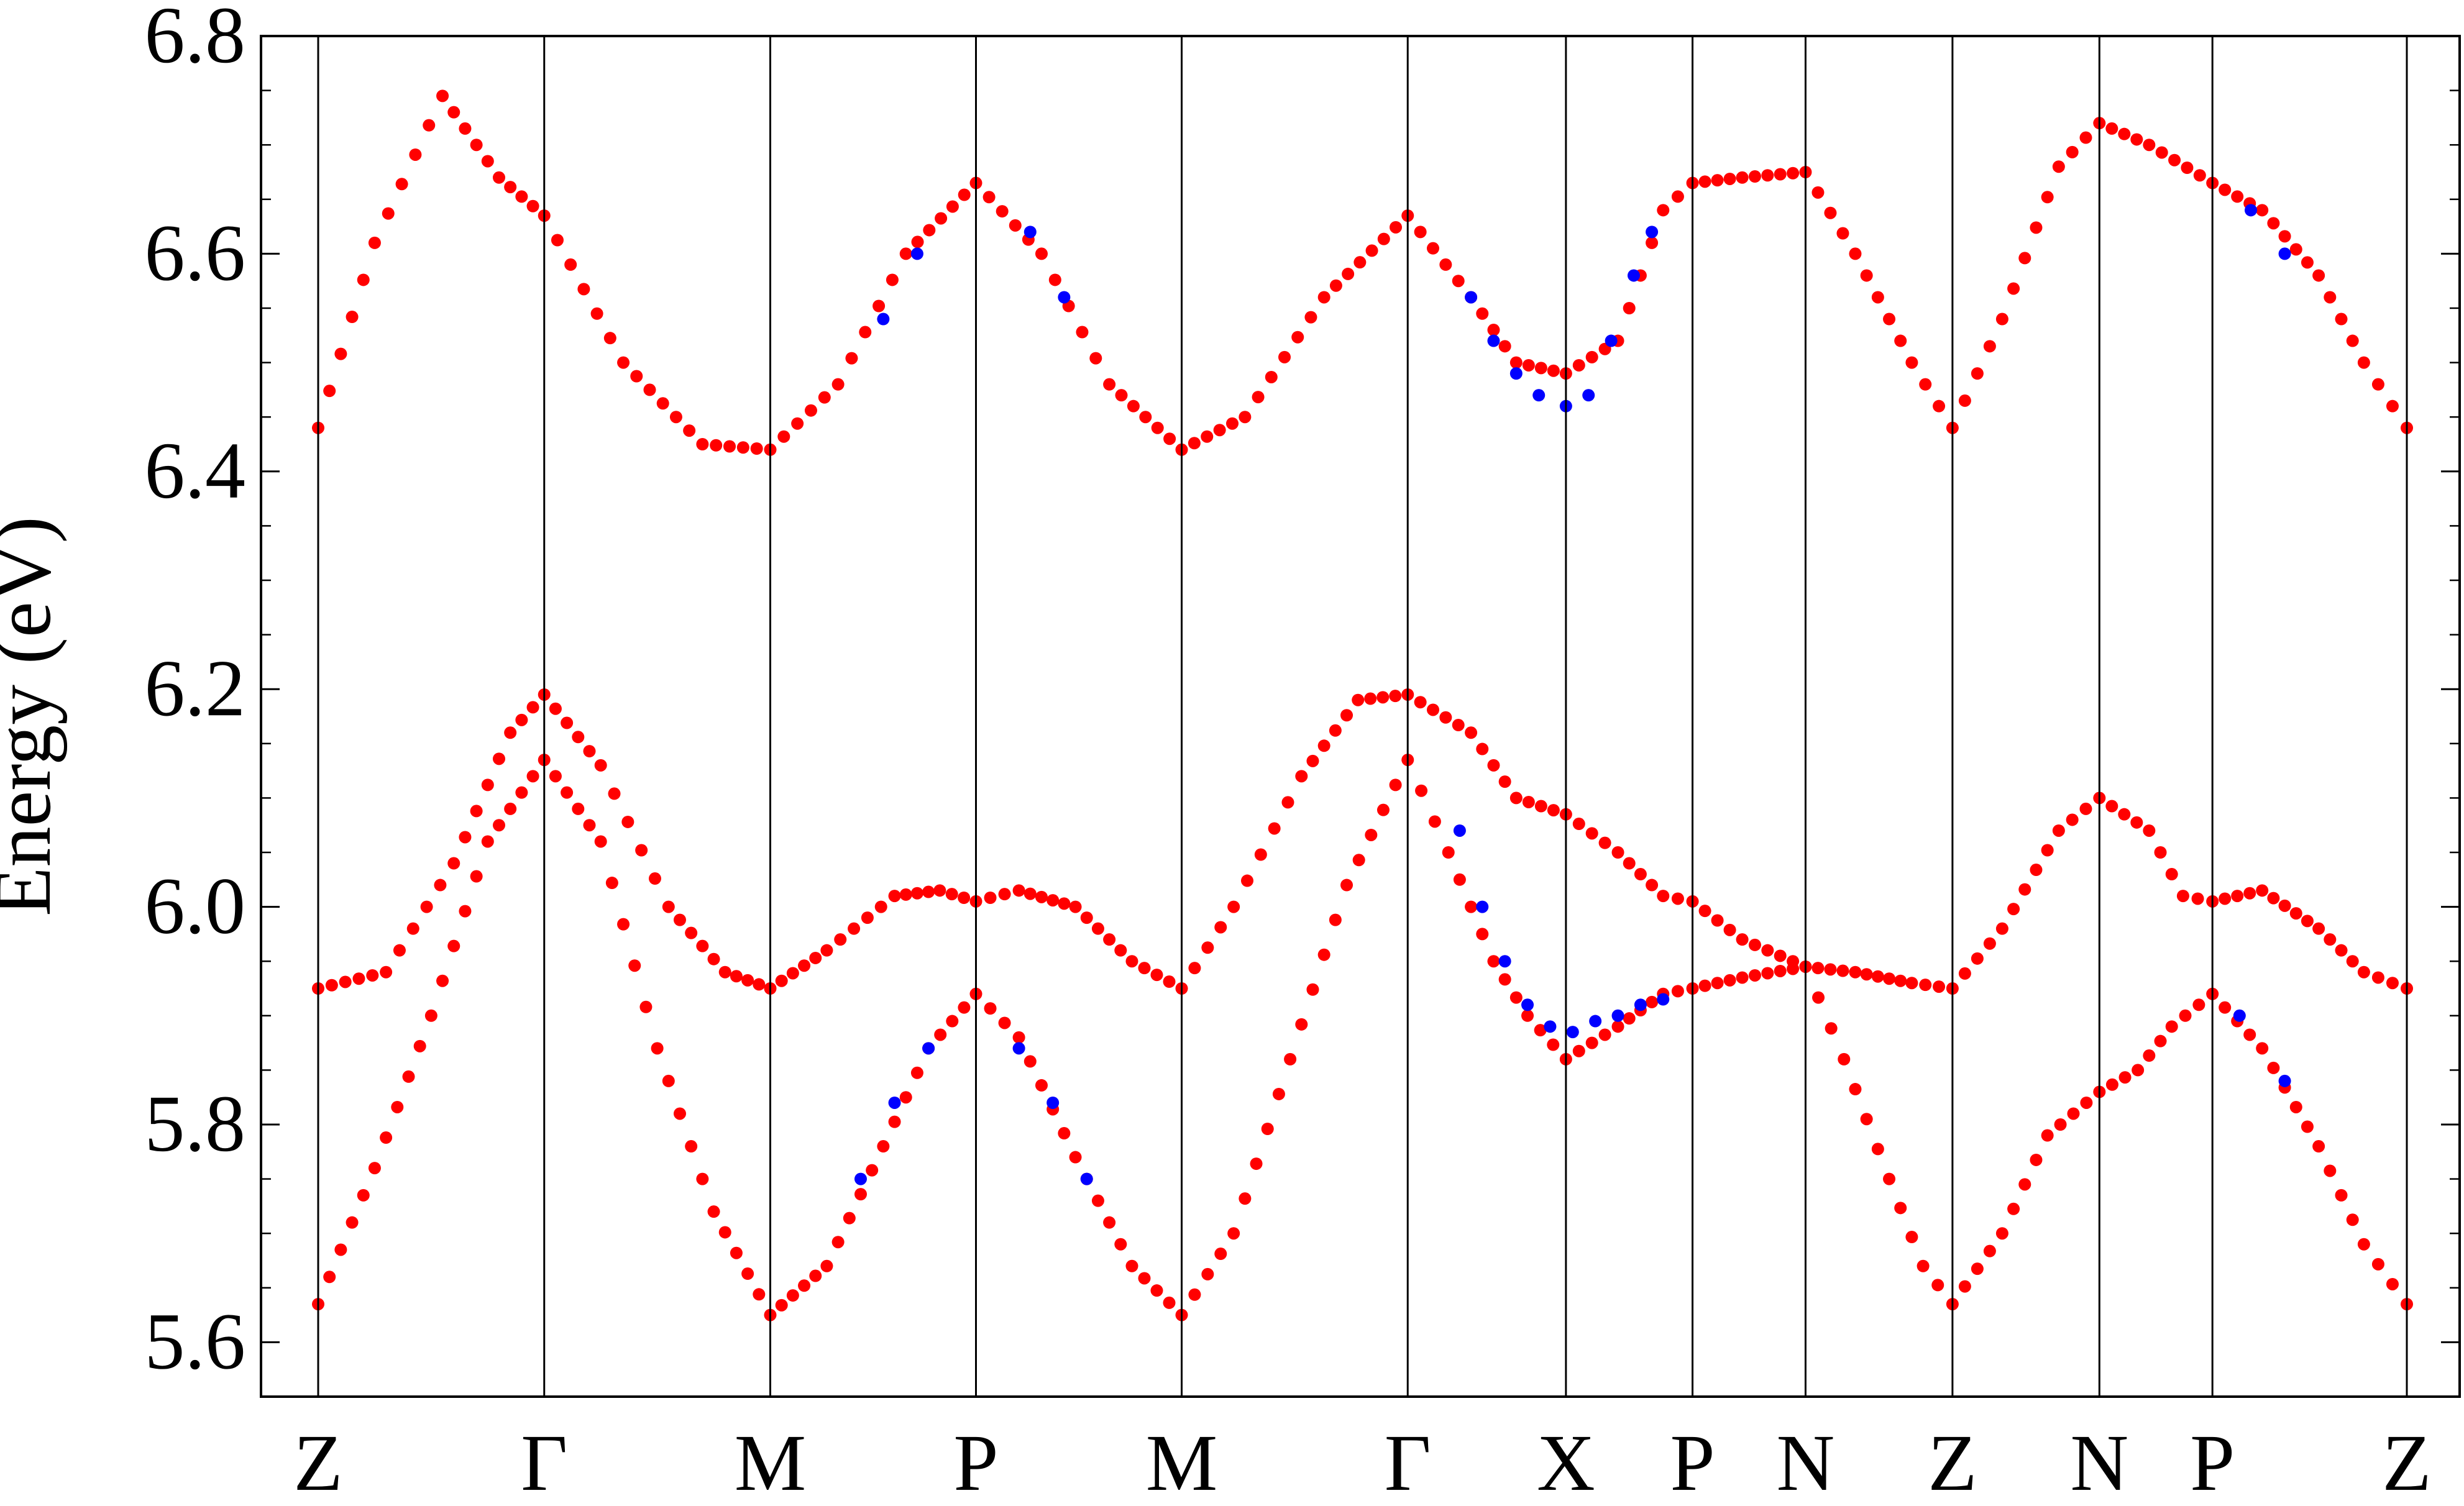 Image resolution: width=2464 pixels, height=1506 pixels. What do you see at coordinates (195, 1124) in the screenshot?
I see `y-tick-label: 5.8` at bounding box center [195, 1124].